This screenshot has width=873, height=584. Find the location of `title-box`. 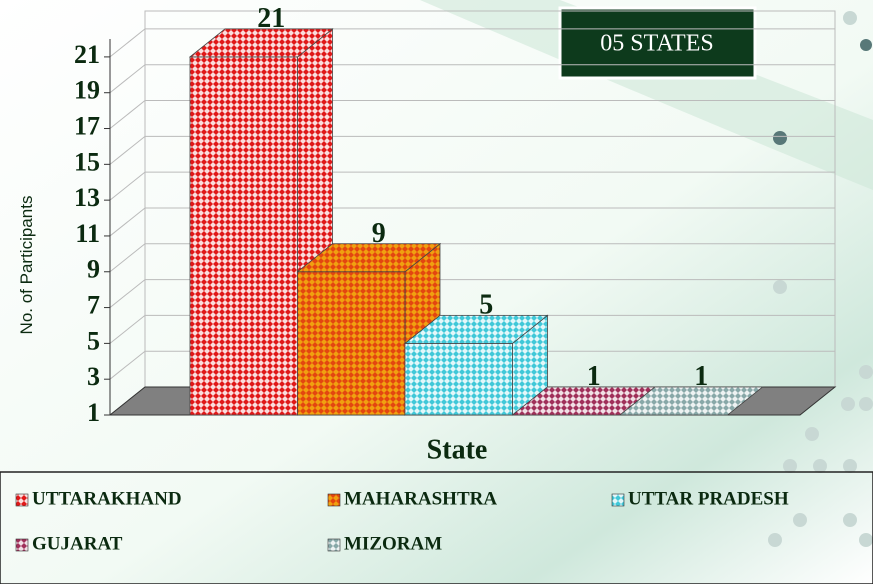

title-box is located at coordinates (657, 43).